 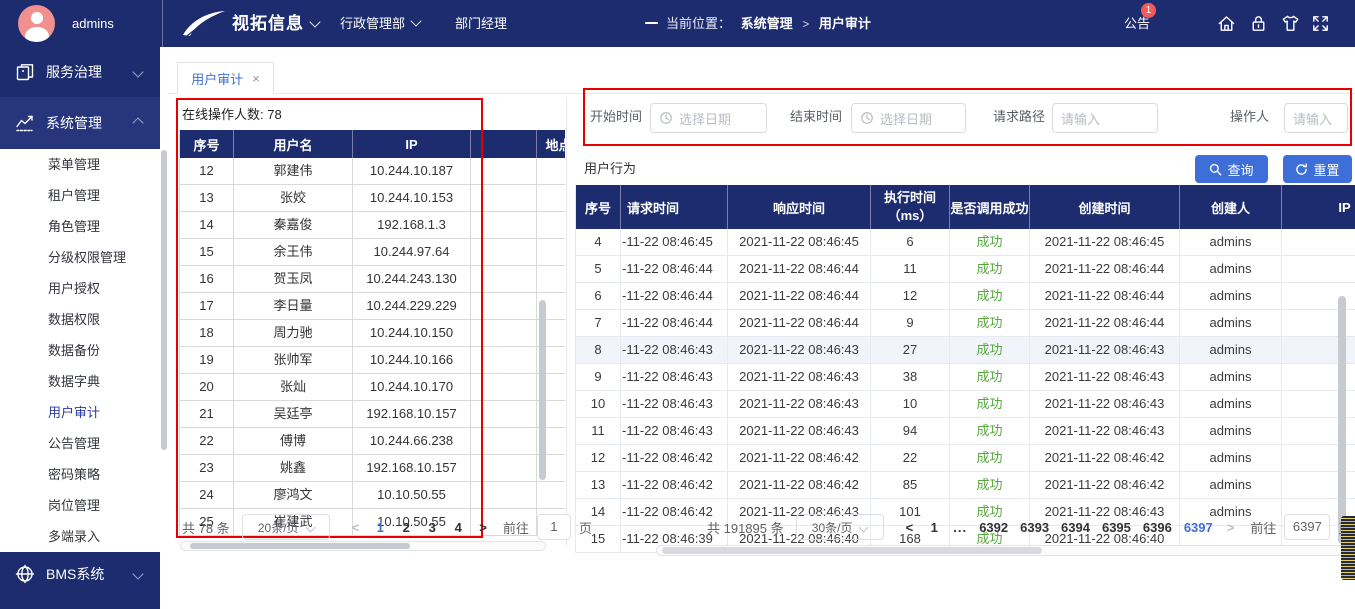 I want to click on sidebar-item-数据字典: 数据字典, so click(x=74, y=381).